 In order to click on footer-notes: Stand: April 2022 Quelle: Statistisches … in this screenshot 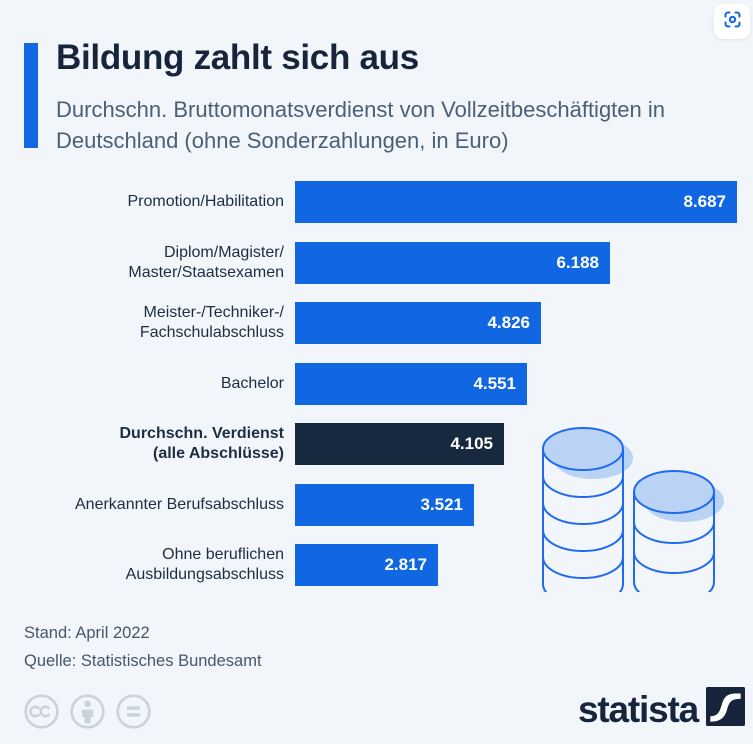, I will do `click(143, 647)`.